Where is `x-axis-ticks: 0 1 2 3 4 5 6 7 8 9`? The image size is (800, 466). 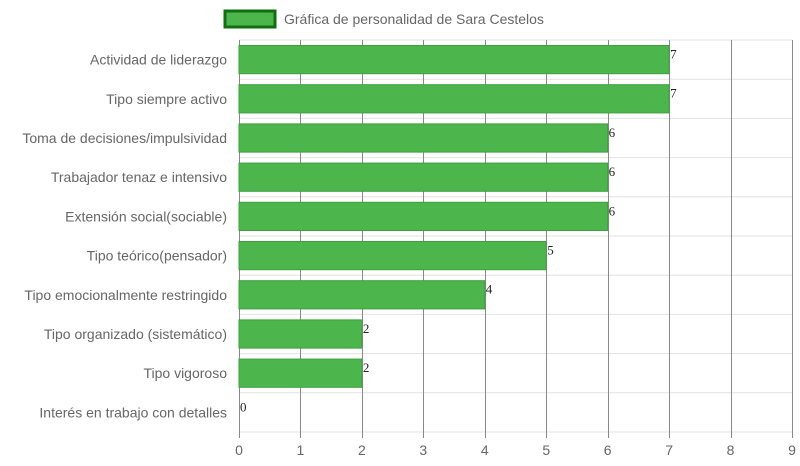 x-axis-ticks: 0 1 2 3 4 5 6 7 8 9 is located at coordinates (515, 450).